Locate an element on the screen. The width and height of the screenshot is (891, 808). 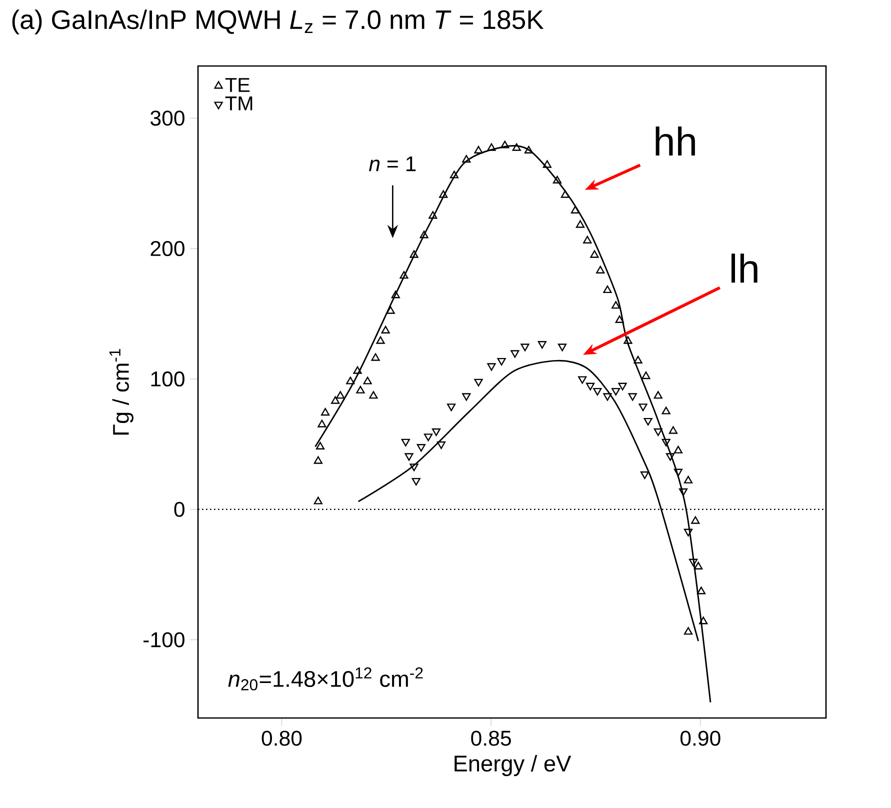
annotation: n$_{20}$=1.48×10$^{12}$ cm$^{-2}$ is located at coordinates (325, 678).